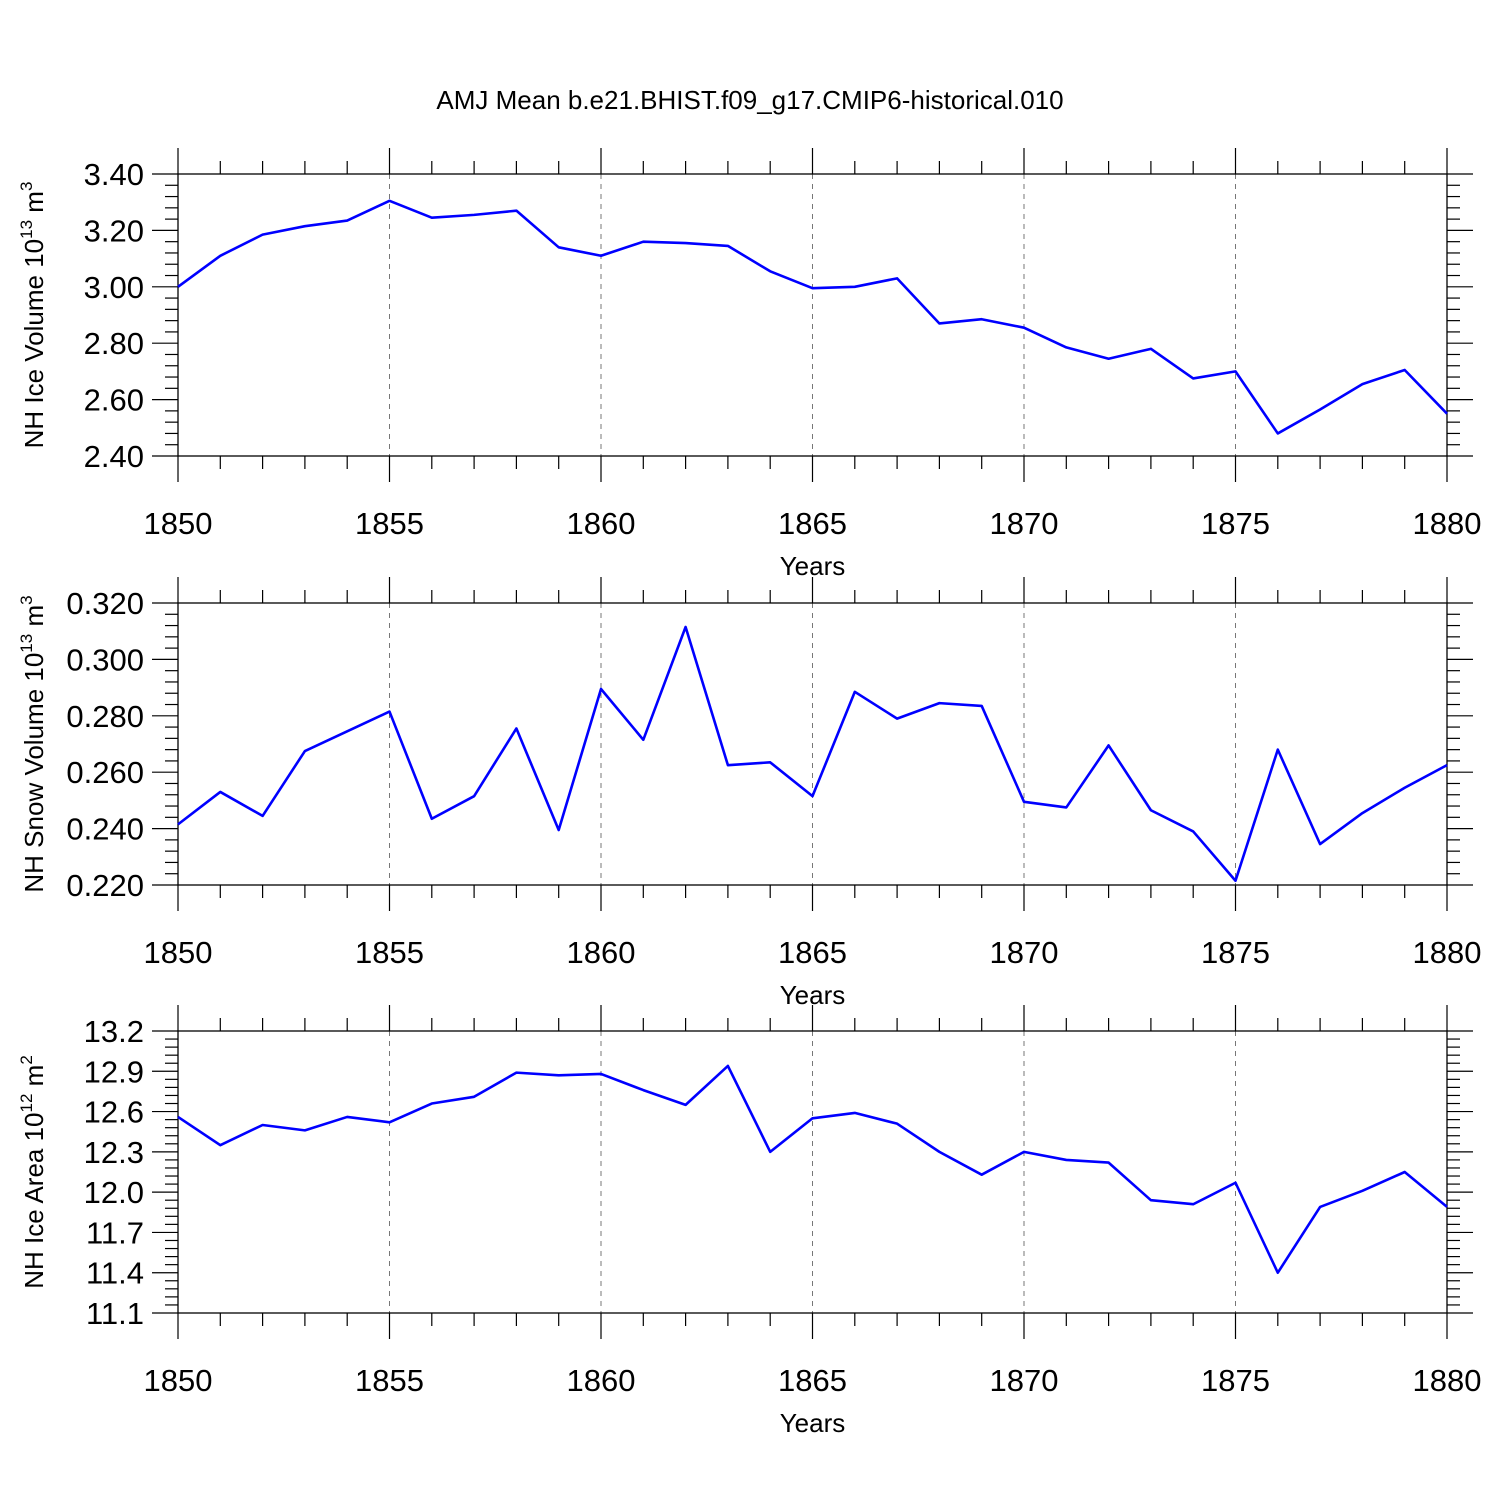 This screenshot has width=1500, height=1500. What do you see at coordinates (114, 174) in the screenshot?
I see `y-tick-label: 3.40` at bounding box center [114, 174].